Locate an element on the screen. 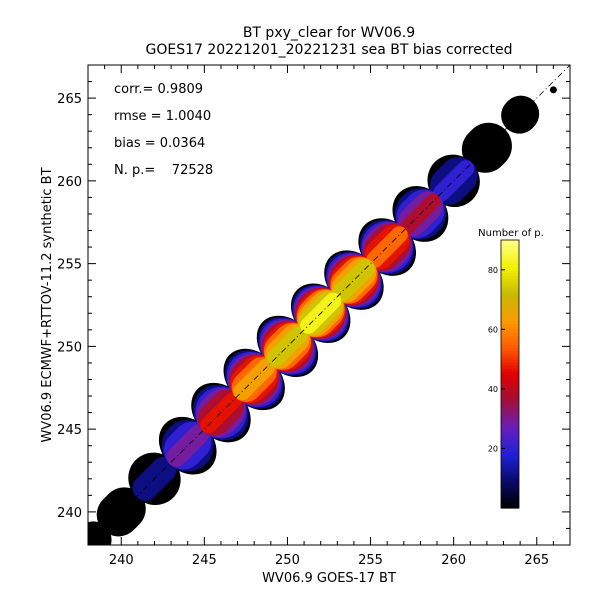  y-tick-label: 240 is located at coordinates (69, 513).